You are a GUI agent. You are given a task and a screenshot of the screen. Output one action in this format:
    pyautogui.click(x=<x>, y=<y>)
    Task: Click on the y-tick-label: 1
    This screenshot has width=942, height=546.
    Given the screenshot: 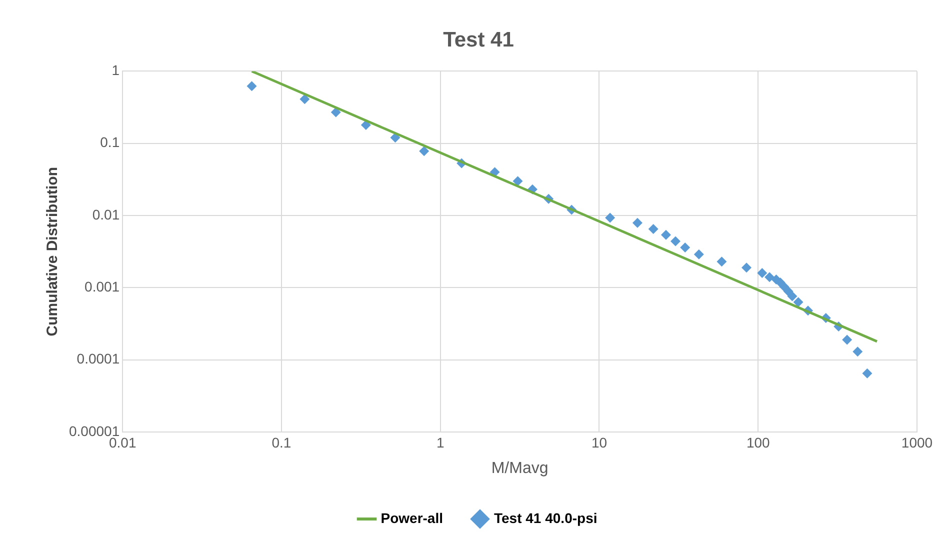 What is the action you would take?
    pyautogui.click(x=116, y=70)
    